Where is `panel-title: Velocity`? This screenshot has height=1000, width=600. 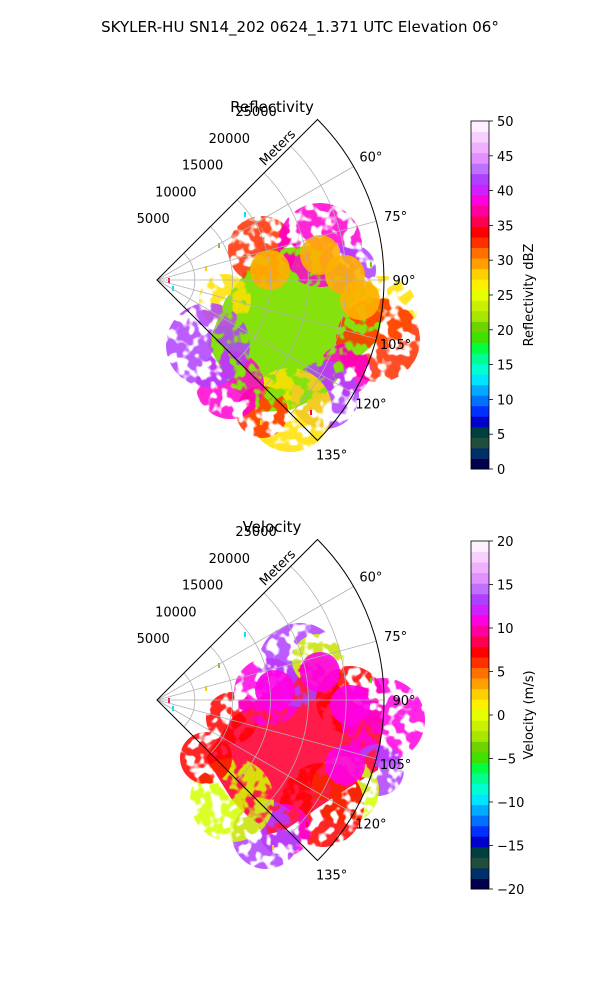
panel-title: Velocity is located at coordinates (272, 527).